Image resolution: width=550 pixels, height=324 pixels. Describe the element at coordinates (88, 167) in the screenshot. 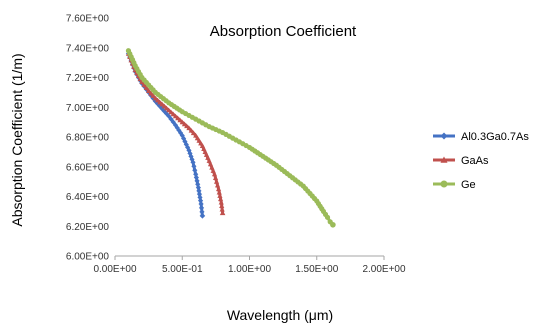

I see `y-tick-label: 6.60E+00` at that location.